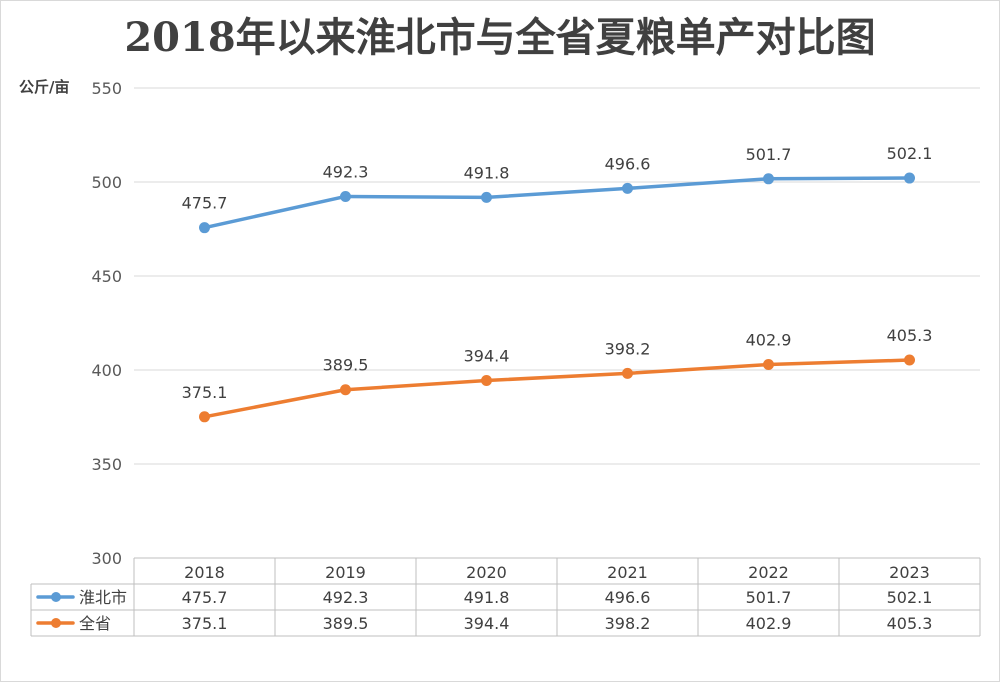  I want to click on y-tick-label-350: 350, so click(106, 464).